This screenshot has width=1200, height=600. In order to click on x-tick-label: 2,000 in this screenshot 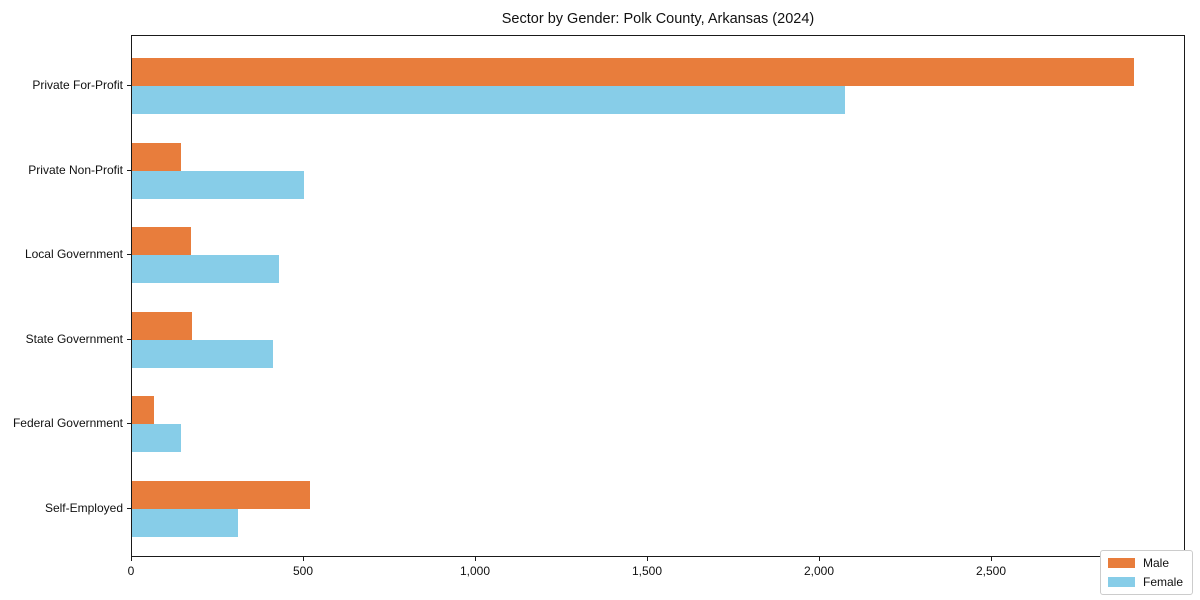, I will do `click(818, 571)`.